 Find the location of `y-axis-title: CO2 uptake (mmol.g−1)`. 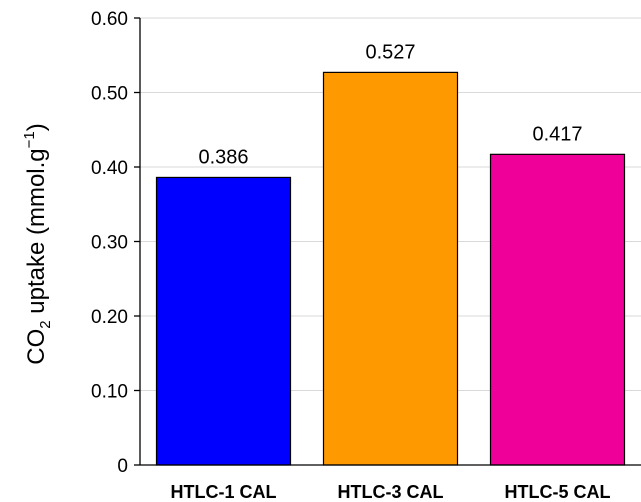

y-axis-title: CO2 uptake (mmol.g−1) is located at coordinates (37, 244).